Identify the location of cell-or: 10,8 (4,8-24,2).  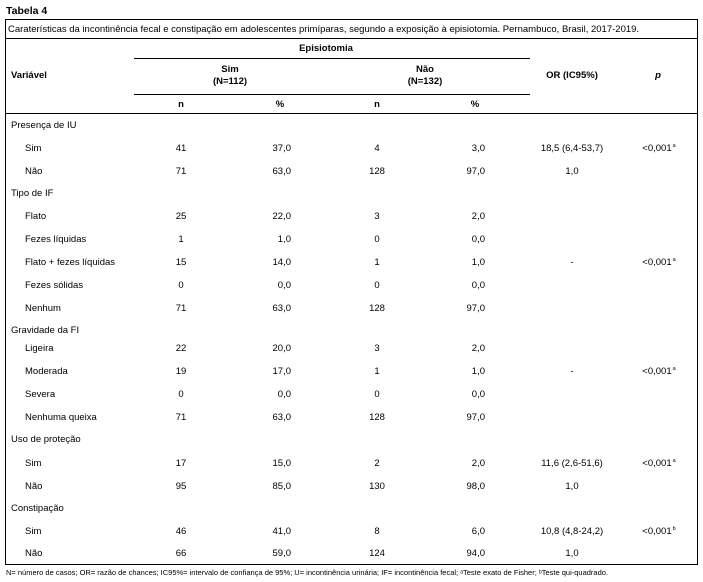
(572, 531).